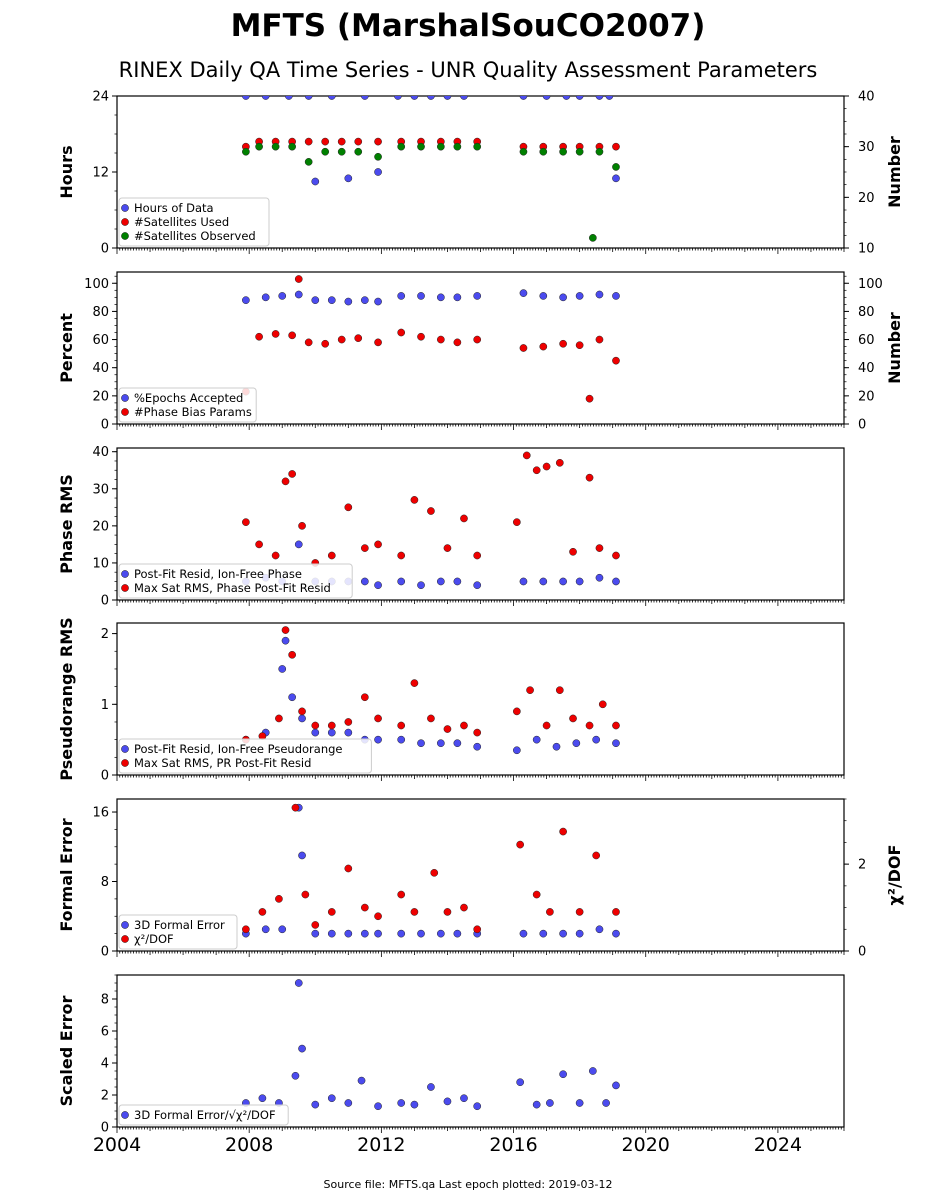 Image resolution: width=937 pixels, height=1200 pixels. Describe the element at coordinates (863, 354) in the screenshot. I see `y-right-ticks: 0 20 40 60 80 100` at that location.